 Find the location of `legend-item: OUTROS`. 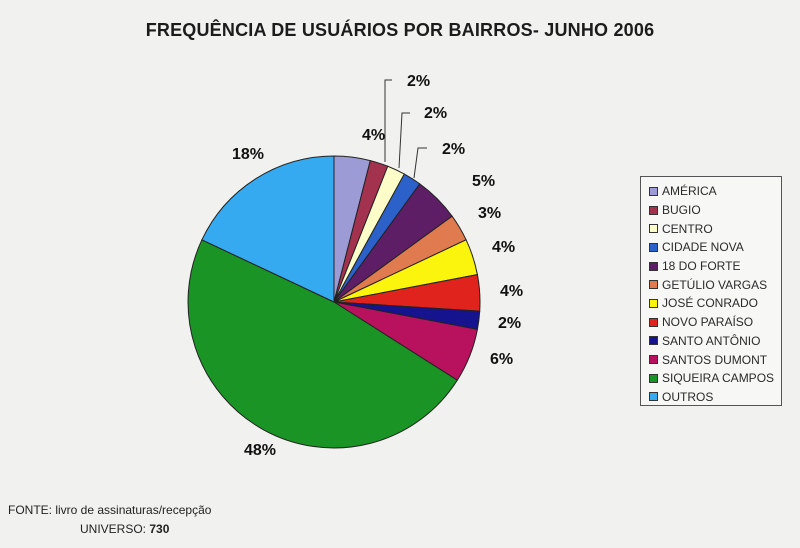

legend-item: OUTROS is located at coordinates (715, 397).